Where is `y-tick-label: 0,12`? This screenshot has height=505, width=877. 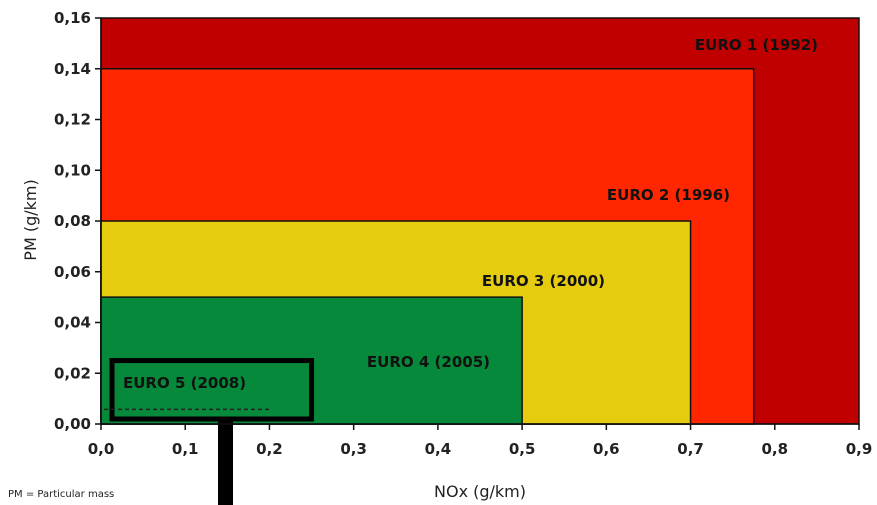 y-tick-label: 0,12 is located at coordinates (72, 120).